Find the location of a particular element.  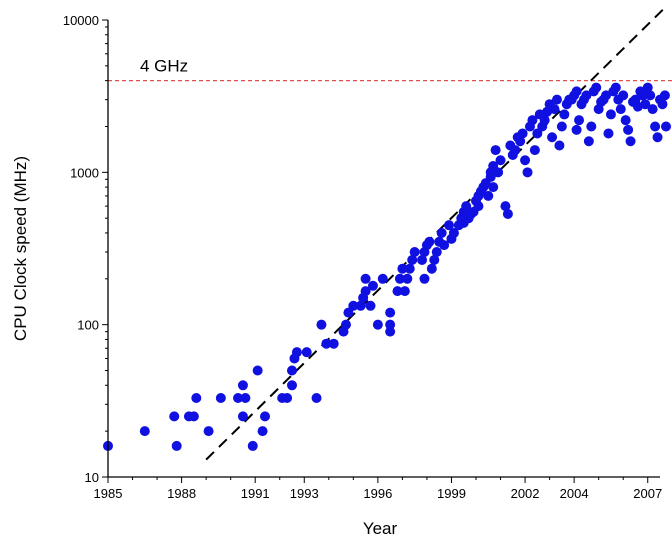

y-tick-label: 1000 is located at coordinates (84, 172).